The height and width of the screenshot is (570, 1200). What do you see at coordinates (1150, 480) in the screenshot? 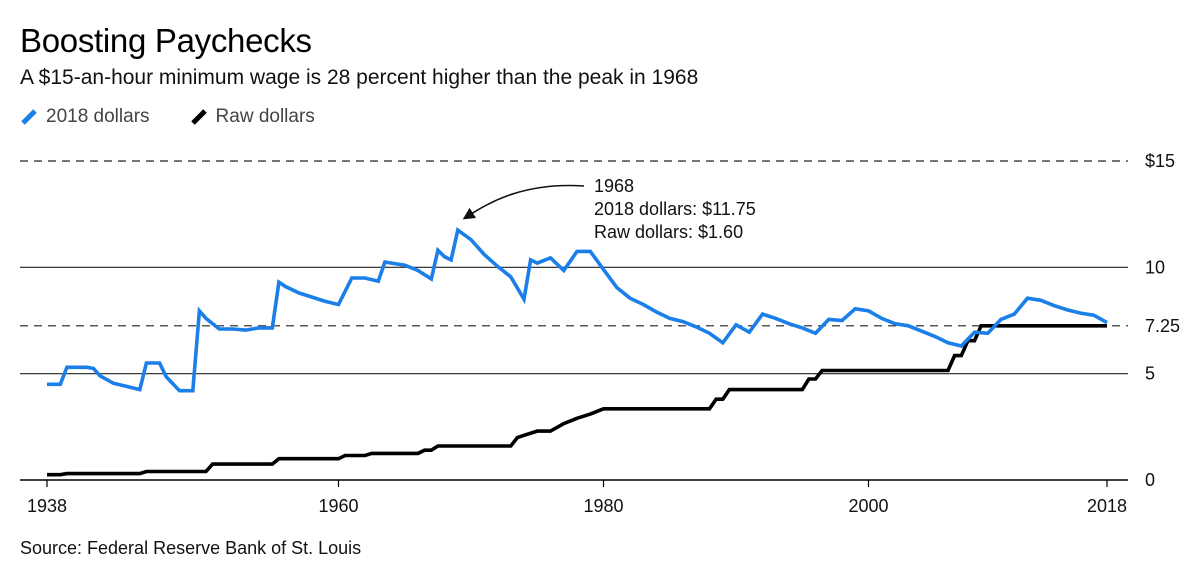
I see `y-tick-label-0: 0` at bounding box center [1150, 480].